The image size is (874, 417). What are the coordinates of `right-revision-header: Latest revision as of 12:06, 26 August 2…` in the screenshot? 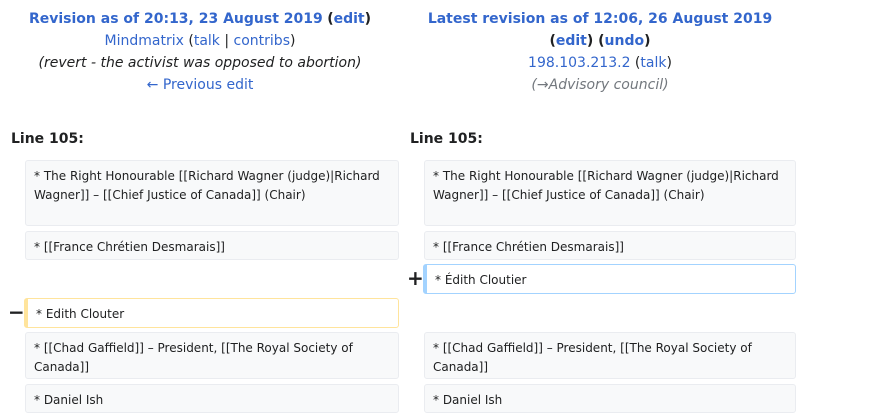 It's located at (600, 52).